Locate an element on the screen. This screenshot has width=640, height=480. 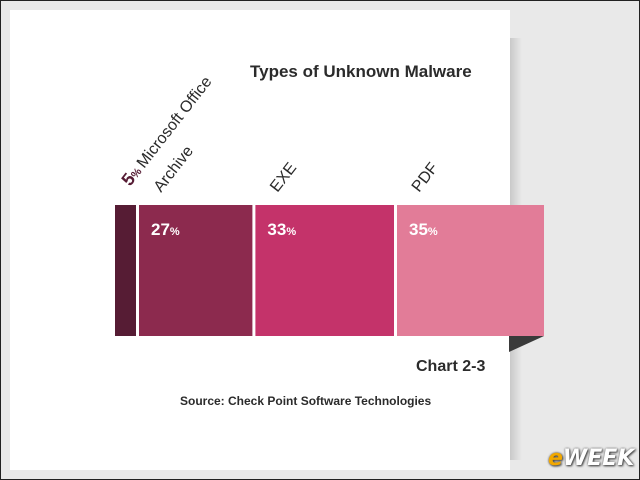
bar-segment-exe is located at coordinates (324, 270).